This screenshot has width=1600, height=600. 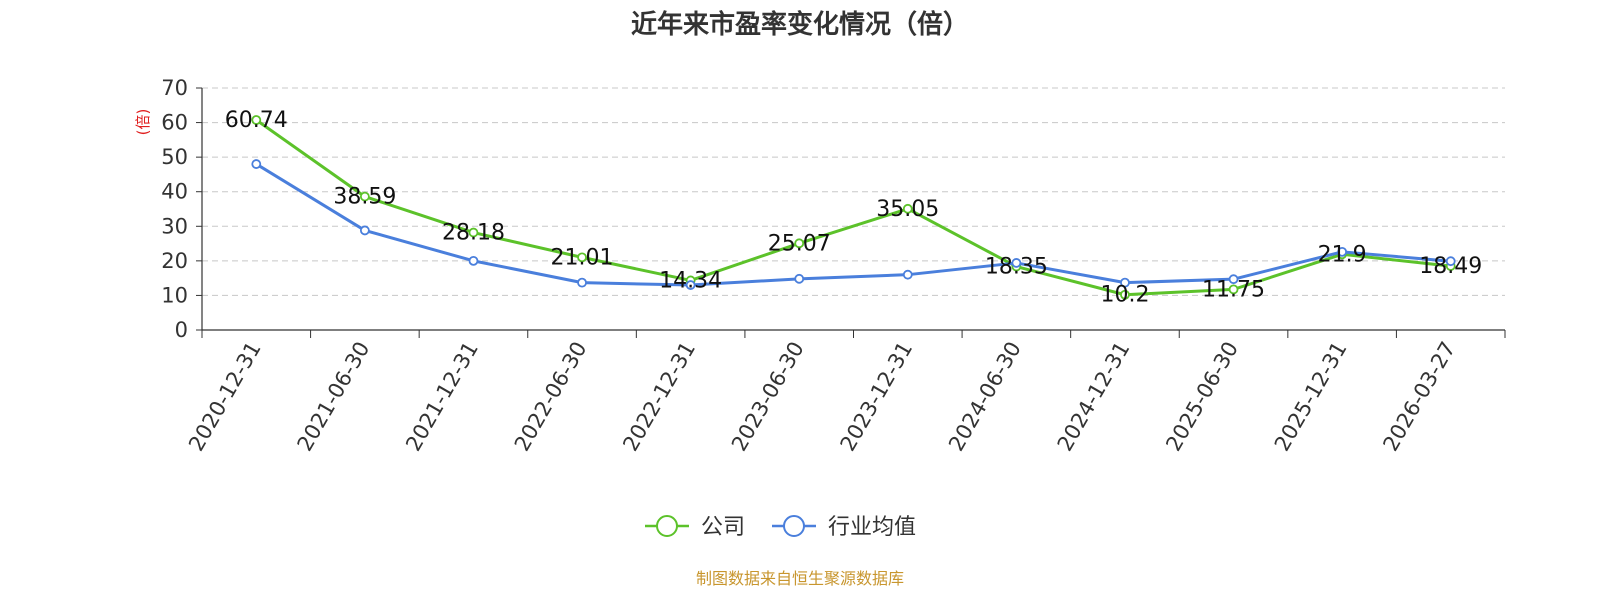 What do you see at coordinates (723, 527) in the screenshot?
I see `legend-label: 公司` at bounding box center [723, 527].